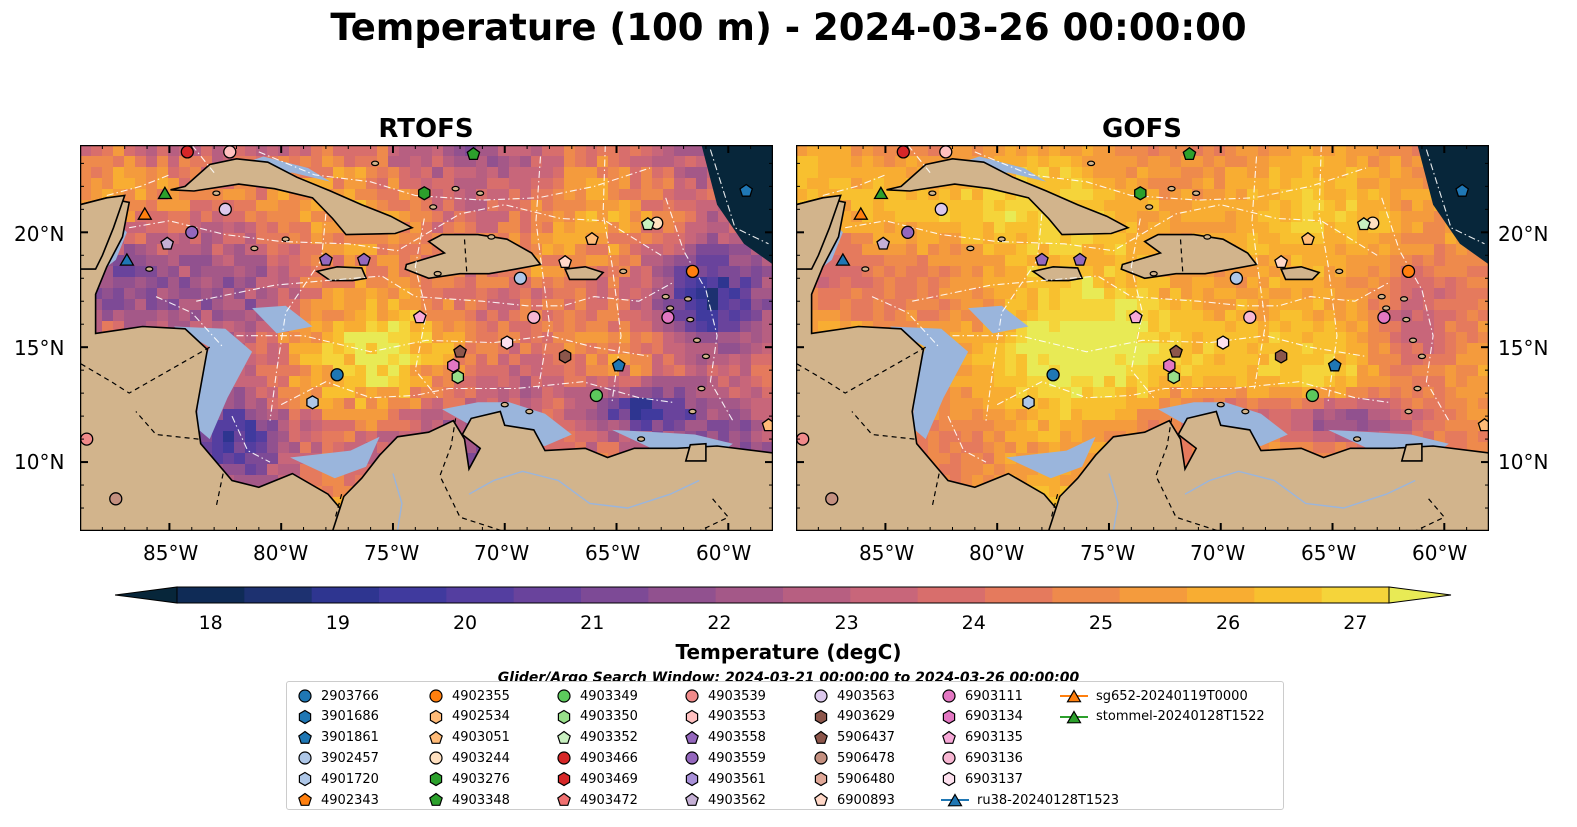 The image size is (1577, 827). What do you see at coordinates (997, 553) in the screenshot?
I see `lon-tick-80w-r: 80°W` at bounding box center [997, 553].